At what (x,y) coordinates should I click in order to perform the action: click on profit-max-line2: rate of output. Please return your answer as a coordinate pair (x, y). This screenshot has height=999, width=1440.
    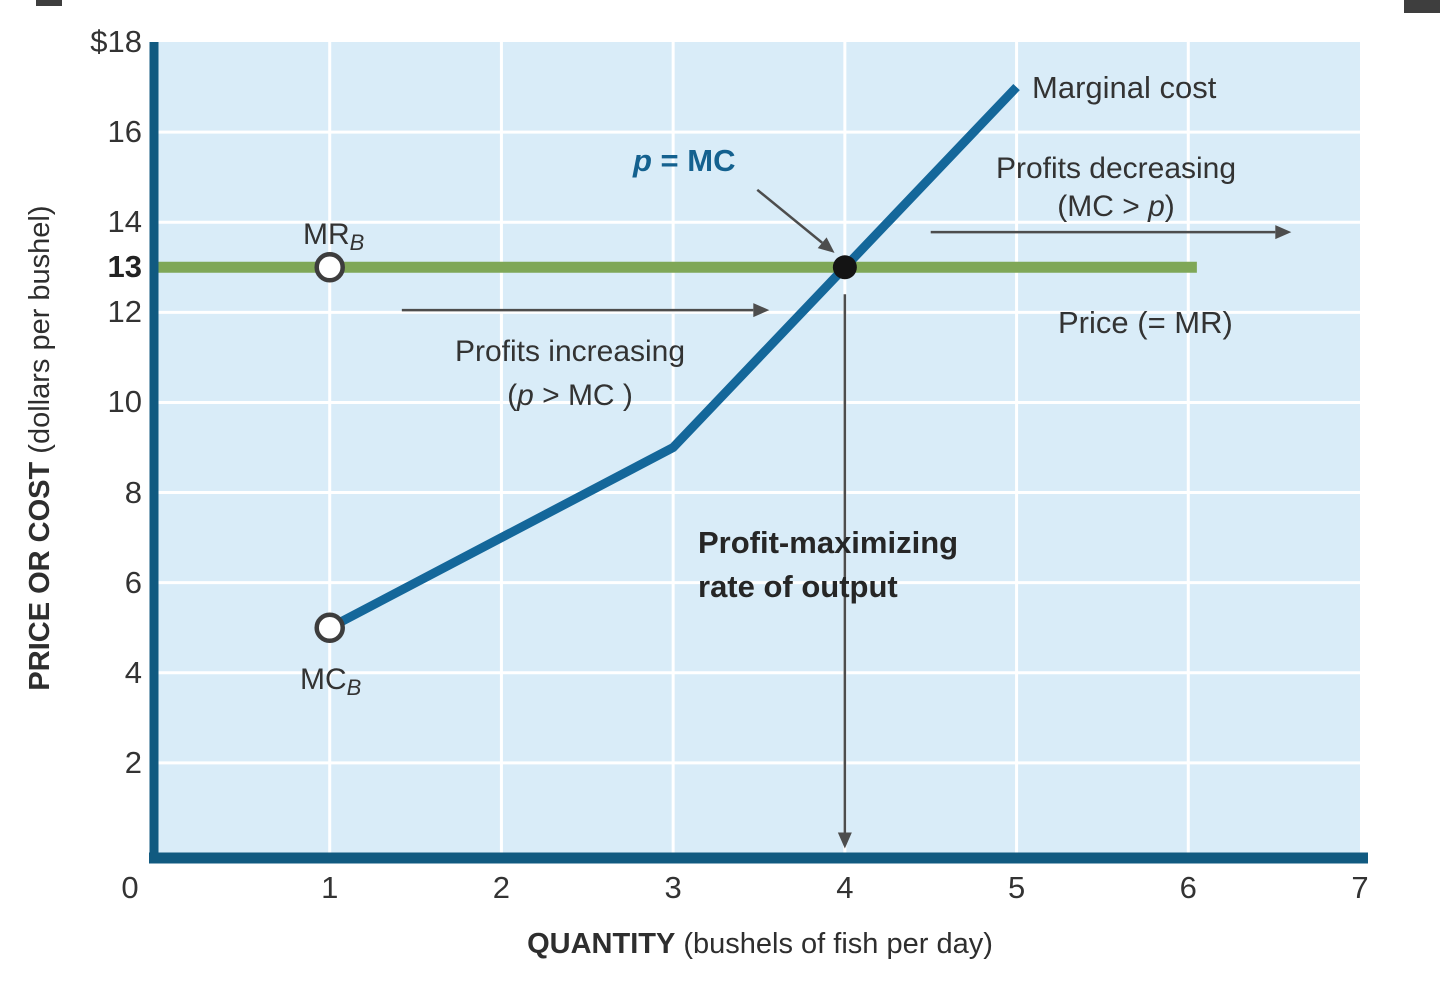
    Looking at the image, I should click on (798, 586).